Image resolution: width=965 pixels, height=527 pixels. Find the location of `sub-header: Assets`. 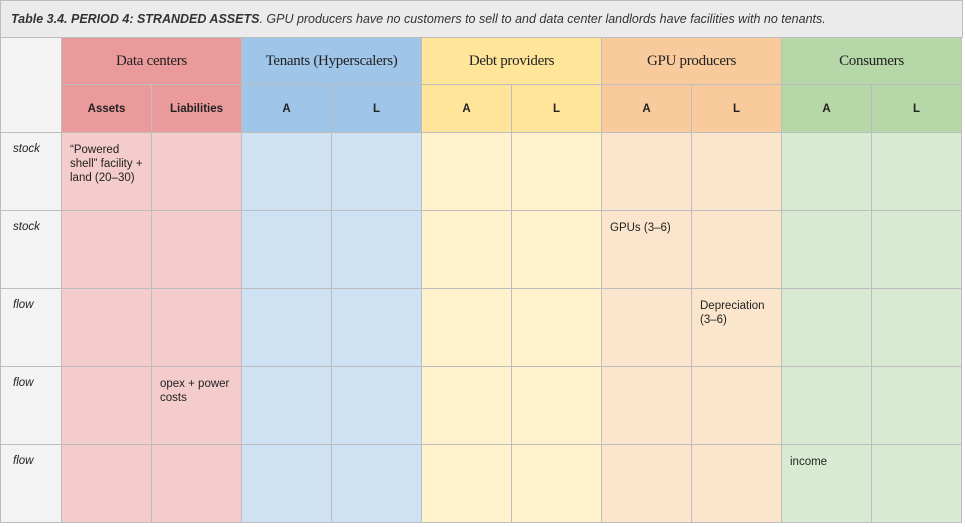

sub-header: Assets is located at coordinates (107, 109).